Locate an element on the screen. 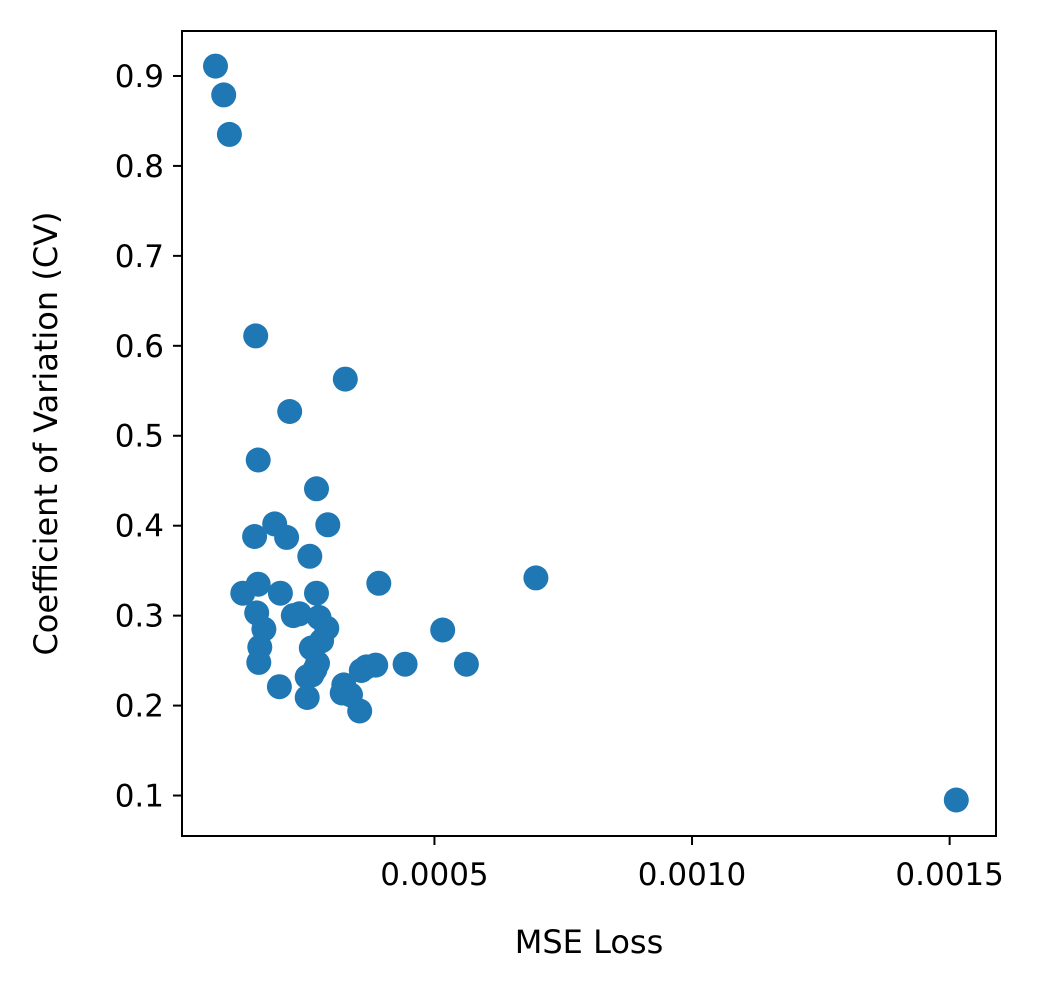  x-axis: 0.0005 0.0010 0.0015 is located at coordinates (692, 864).